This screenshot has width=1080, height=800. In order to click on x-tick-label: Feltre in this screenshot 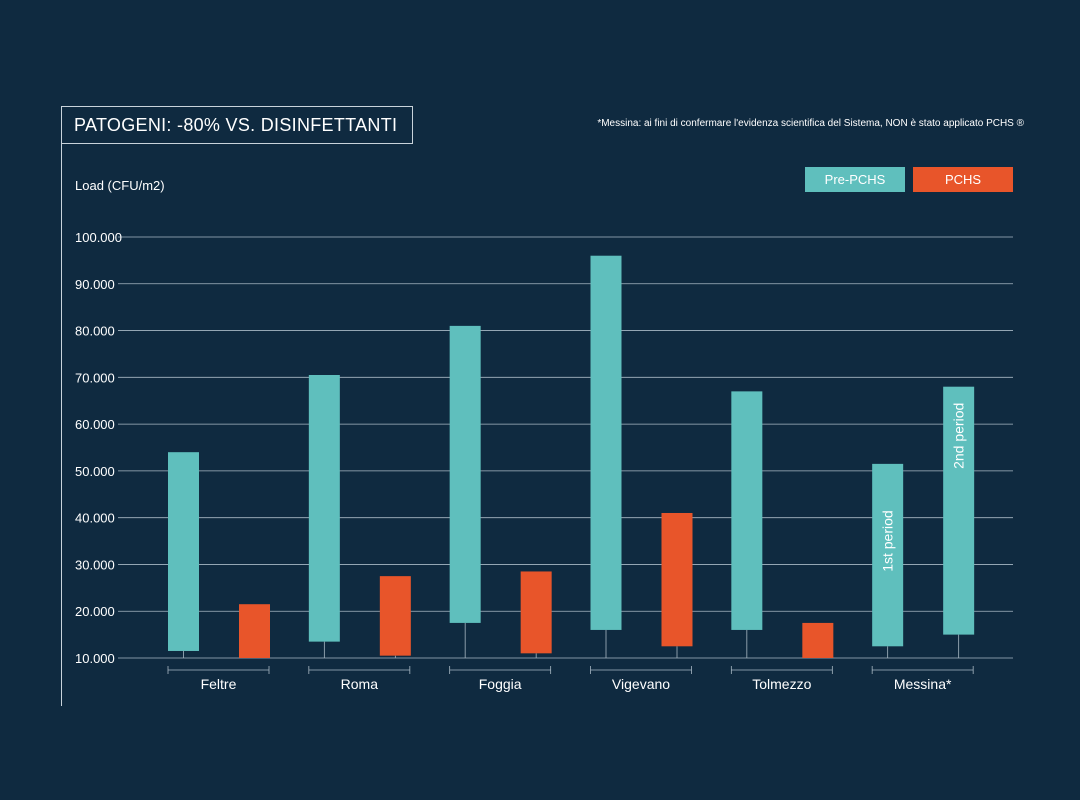, I will do `click(219, 684)`.